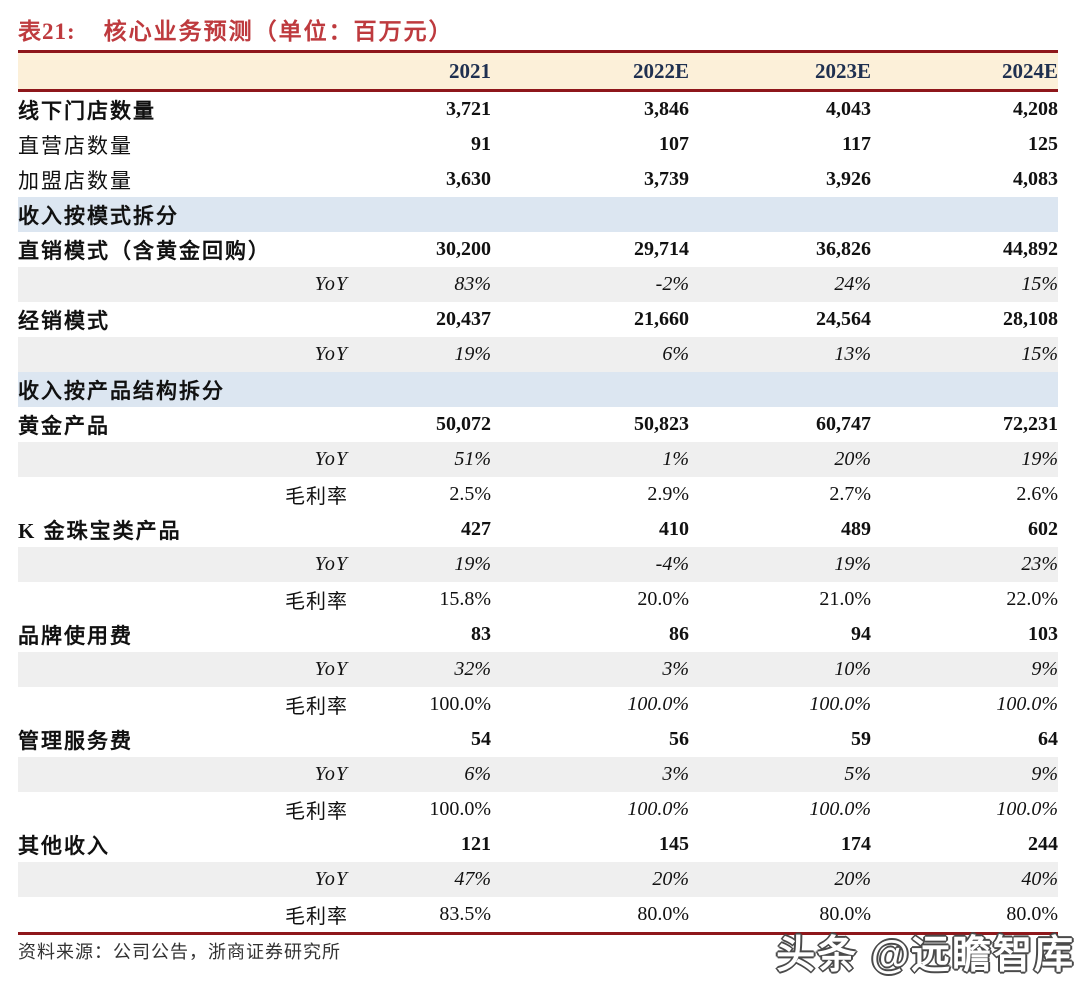 The width and height of the screenshot is (1077, 983). I want to click on section-row: 收入按模式拆分, so click(538, 214).